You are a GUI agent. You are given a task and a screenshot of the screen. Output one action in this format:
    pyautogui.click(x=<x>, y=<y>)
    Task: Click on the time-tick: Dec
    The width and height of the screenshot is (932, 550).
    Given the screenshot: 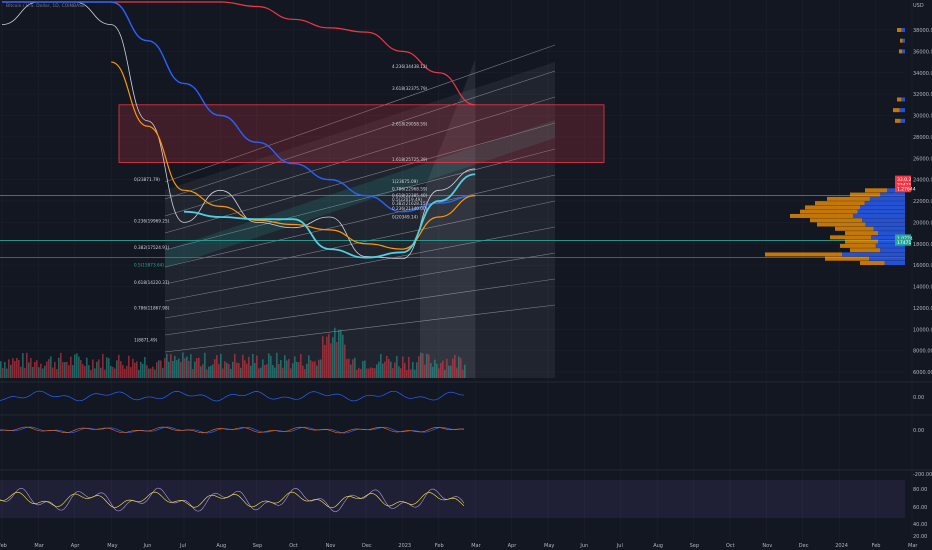 What is the action you would take?
    pyautogui.click(x=367, y=546)
    